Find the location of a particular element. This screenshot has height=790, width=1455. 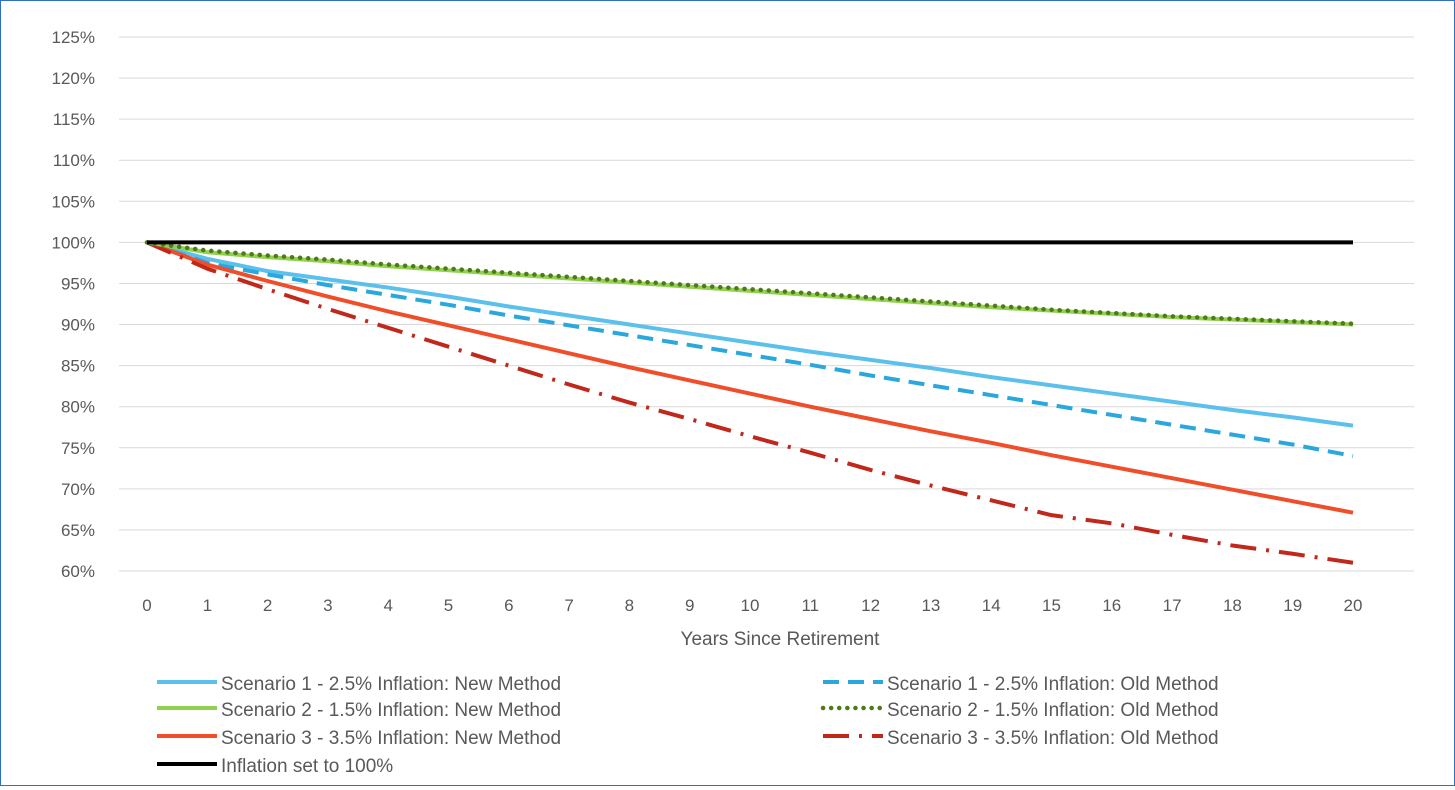

legend-item: Scenario 2 - 1.5% Inflation: New Method is located at coordinates (359, 710).